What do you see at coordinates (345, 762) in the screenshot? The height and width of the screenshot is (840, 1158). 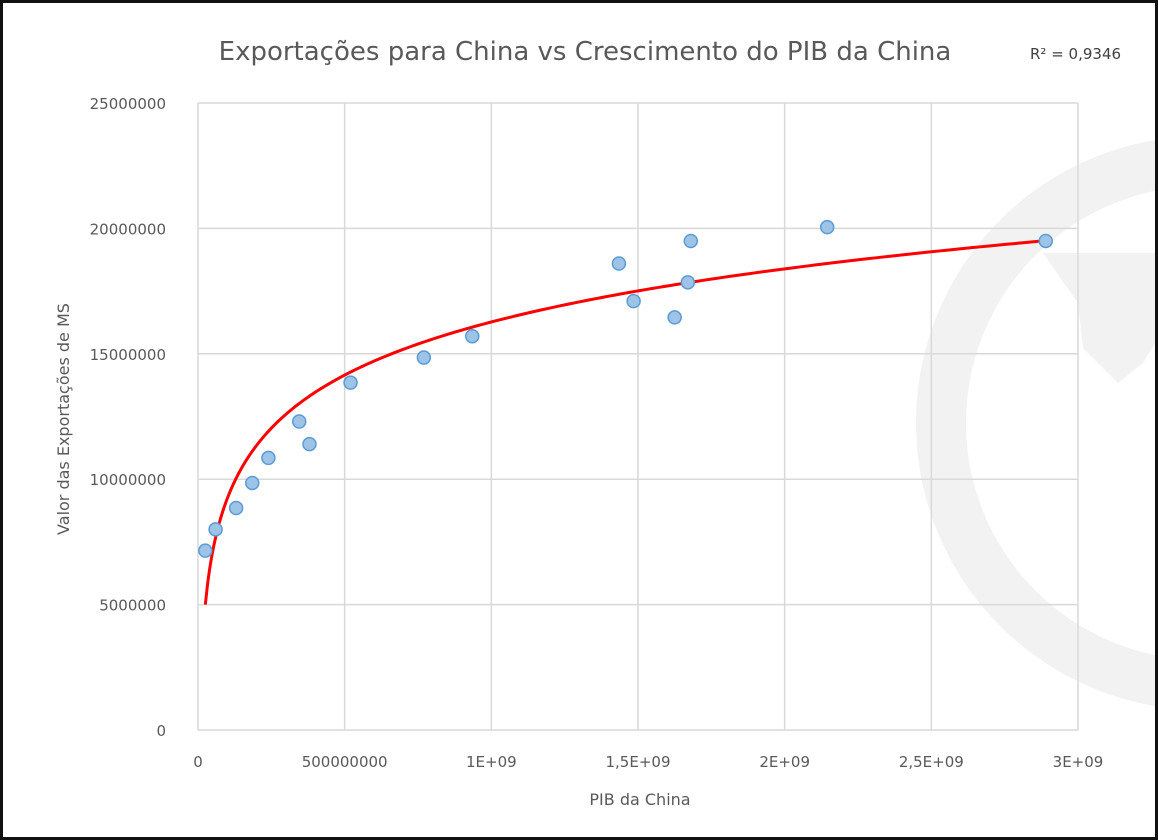 I see `x-tick-label-1: 500000000` at bounding box center [345, 762].